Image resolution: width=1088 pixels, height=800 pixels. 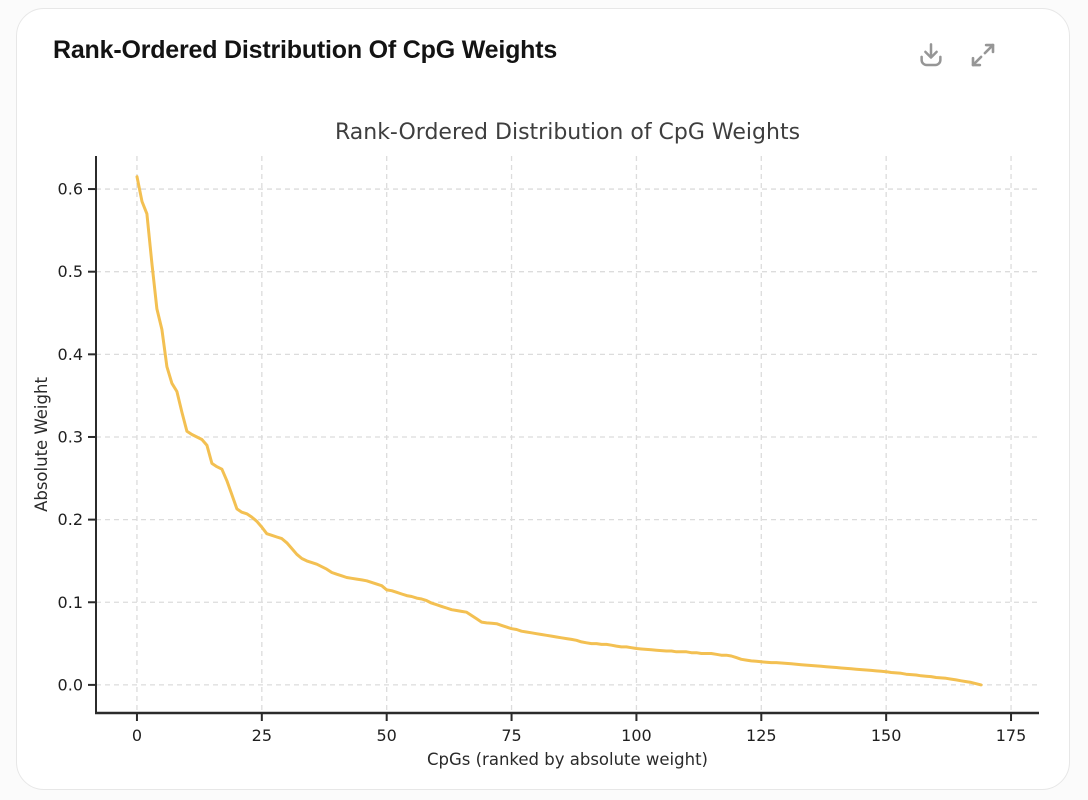 I want to click on download-icon, so click(x=931, y=55).